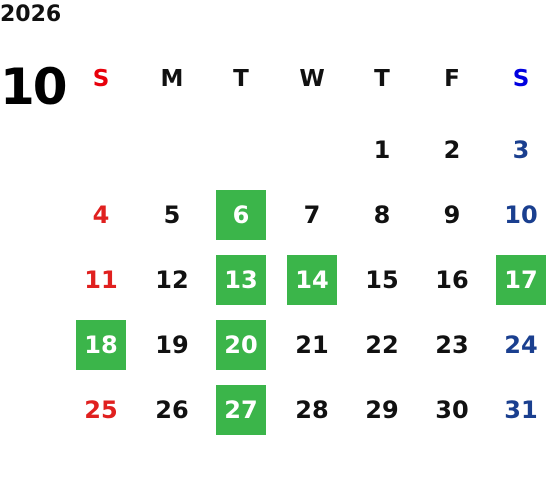 The height and width of the screenshot is (503, 548). I want to click on highlighted-day: 13, so click(241, 280).